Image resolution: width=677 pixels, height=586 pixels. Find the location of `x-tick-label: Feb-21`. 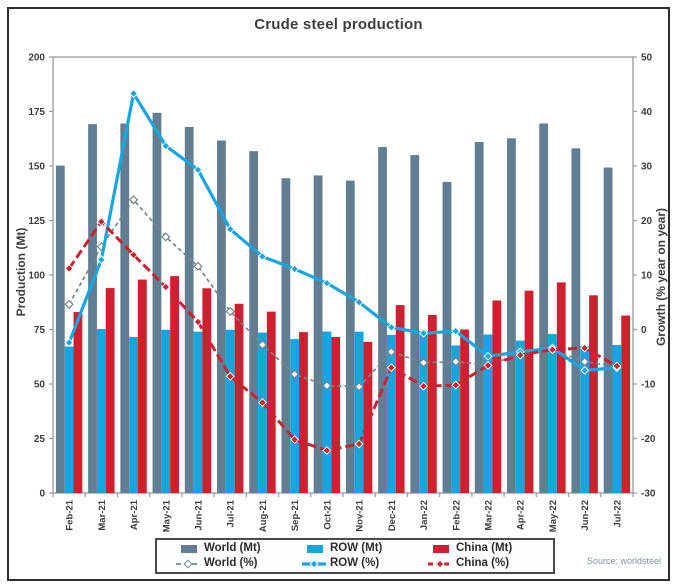

x-tick-label: Feb-21 is located at coordinates (70, 514).